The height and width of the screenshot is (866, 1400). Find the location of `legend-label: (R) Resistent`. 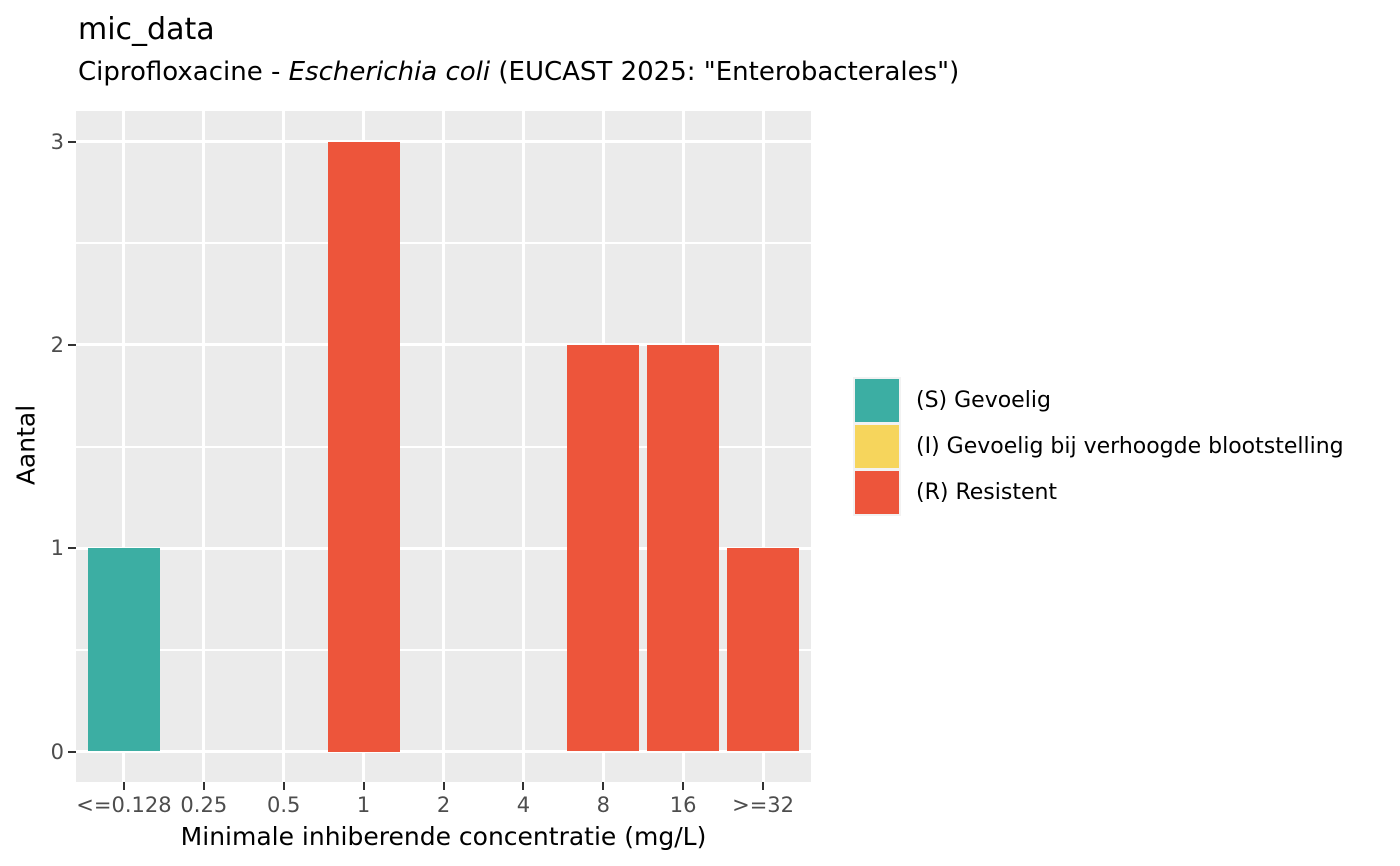

legend-label: (R) Resistent is located at coordinates (987, 492).